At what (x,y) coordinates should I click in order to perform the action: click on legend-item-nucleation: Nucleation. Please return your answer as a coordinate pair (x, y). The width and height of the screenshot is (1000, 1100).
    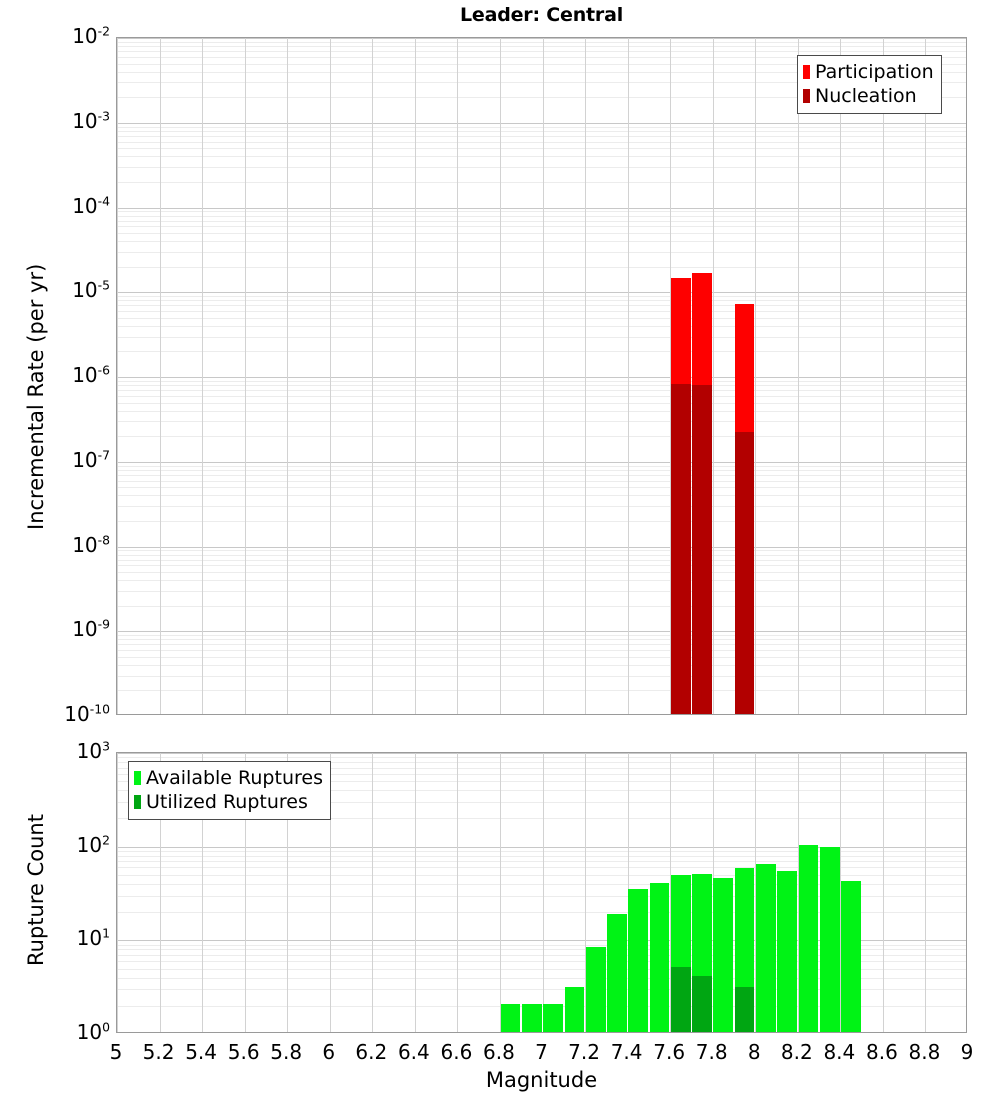
    Looking at the image, I should click on (868, 96).